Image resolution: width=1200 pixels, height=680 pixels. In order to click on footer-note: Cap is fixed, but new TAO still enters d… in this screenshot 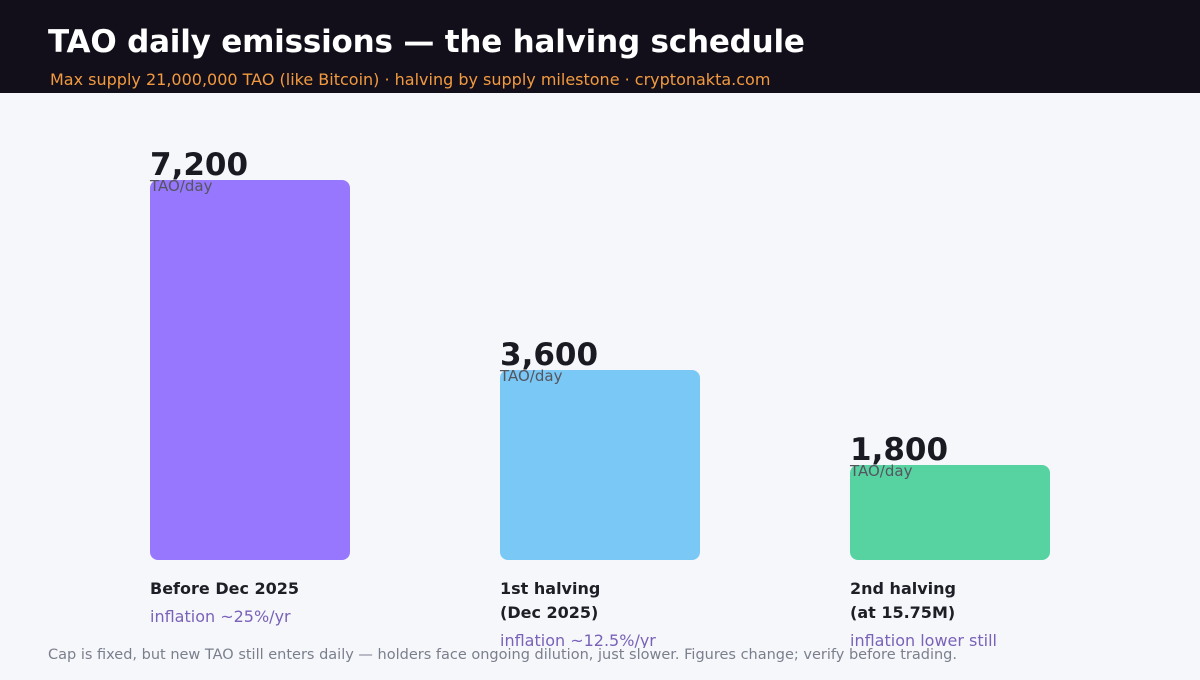, I will do `click(502, 655)`.